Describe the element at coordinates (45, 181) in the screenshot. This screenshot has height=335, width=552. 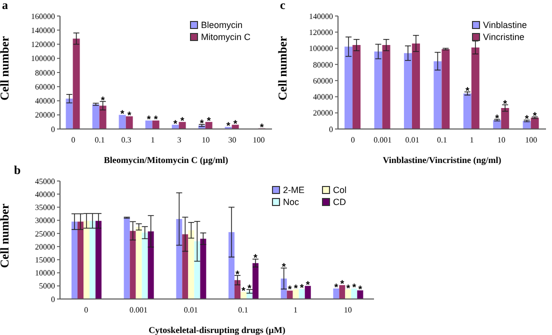
I see `y-tick-label: 45000` at that location.